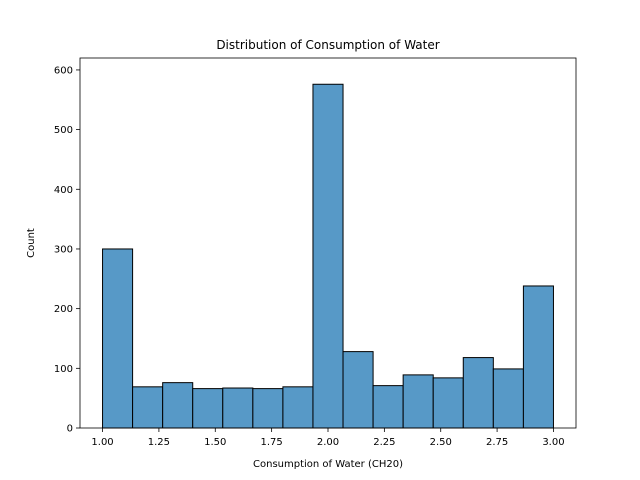 The height and width of the screenshot is (480, 640). Describe the element at coordinates (63, 309) in the screenshot. I see `y-tick-label: 200` at that location.